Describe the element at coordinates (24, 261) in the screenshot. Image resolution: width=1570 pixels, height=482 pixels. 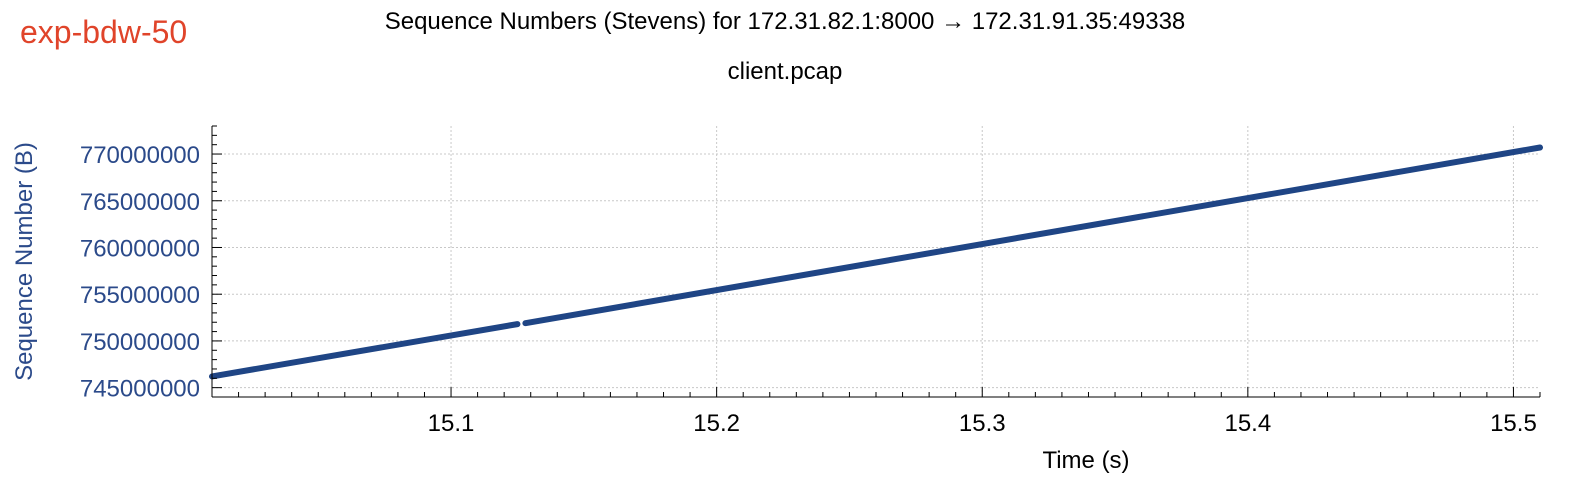
I see `y-axis-title: Sequence Number (B)` at that location.